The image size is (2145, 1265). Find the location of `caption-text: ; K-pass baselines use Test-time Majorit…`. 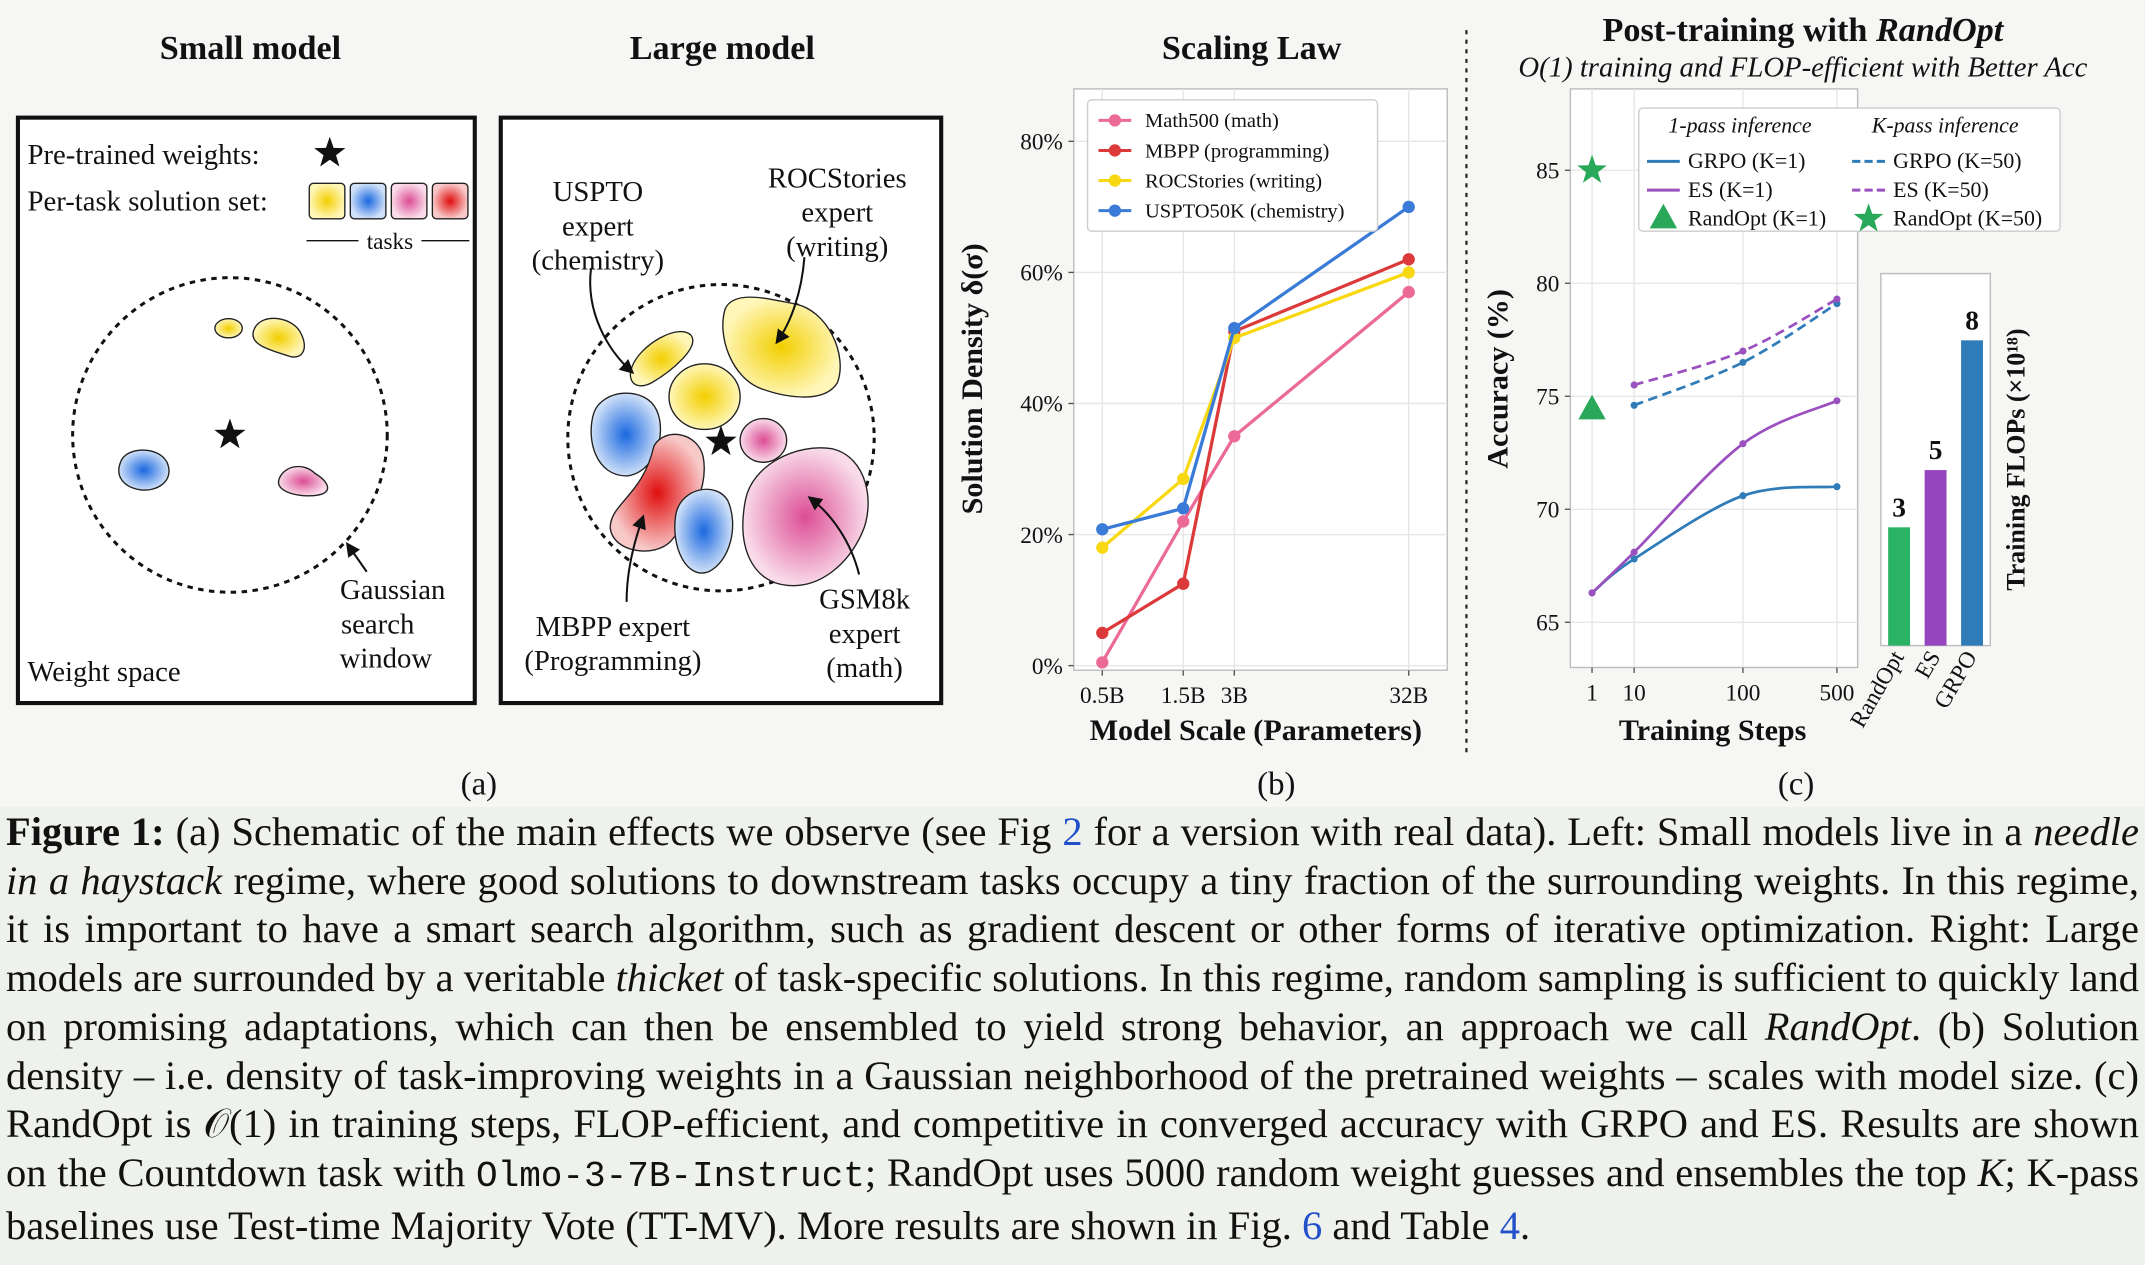

caption-text: ; K-pass baselines use Test-time Majorit… is located at coordinates (1072, 1198).